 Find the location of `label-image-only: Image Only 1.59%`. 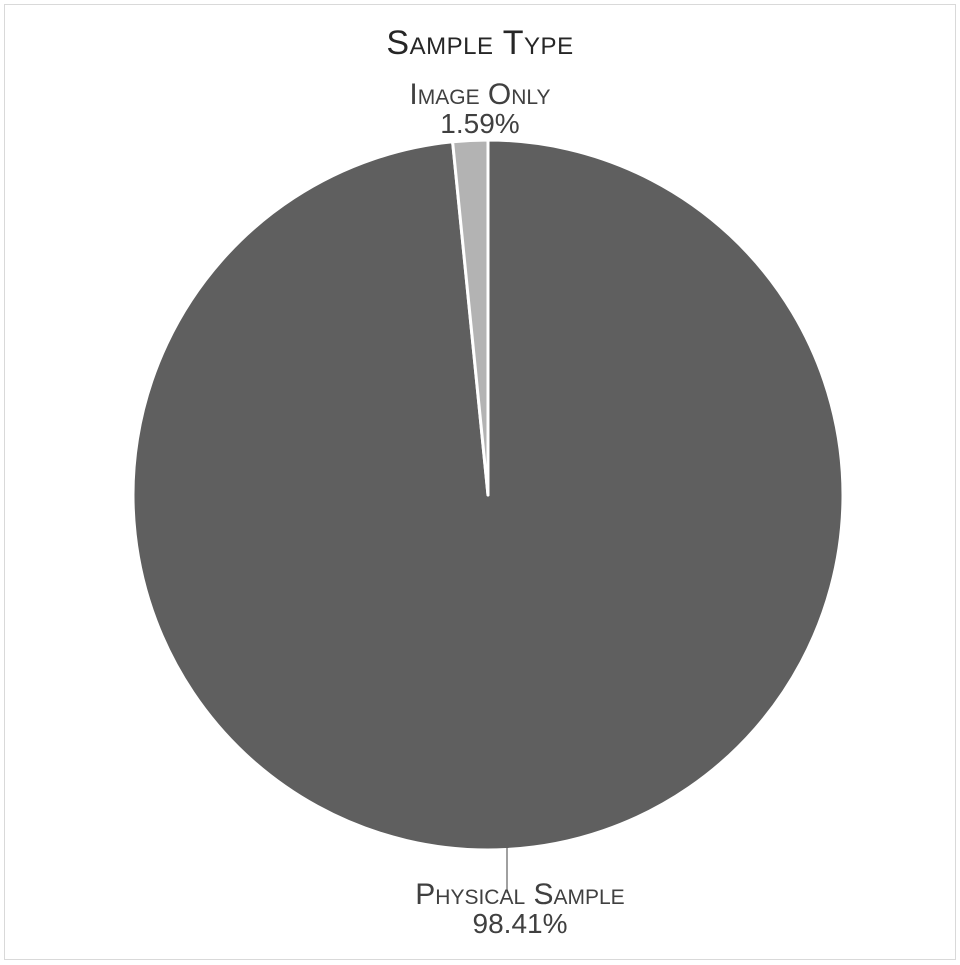

label-image-only: Image Only 1.59% is located at coordinates (480, 109).